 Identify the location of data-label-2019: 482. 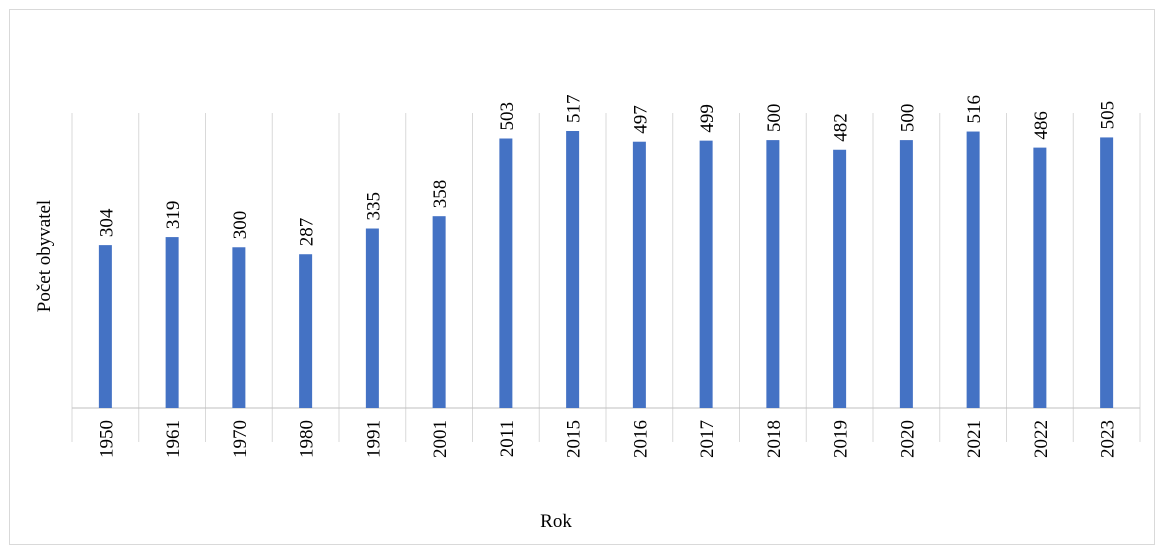
(841, 127).